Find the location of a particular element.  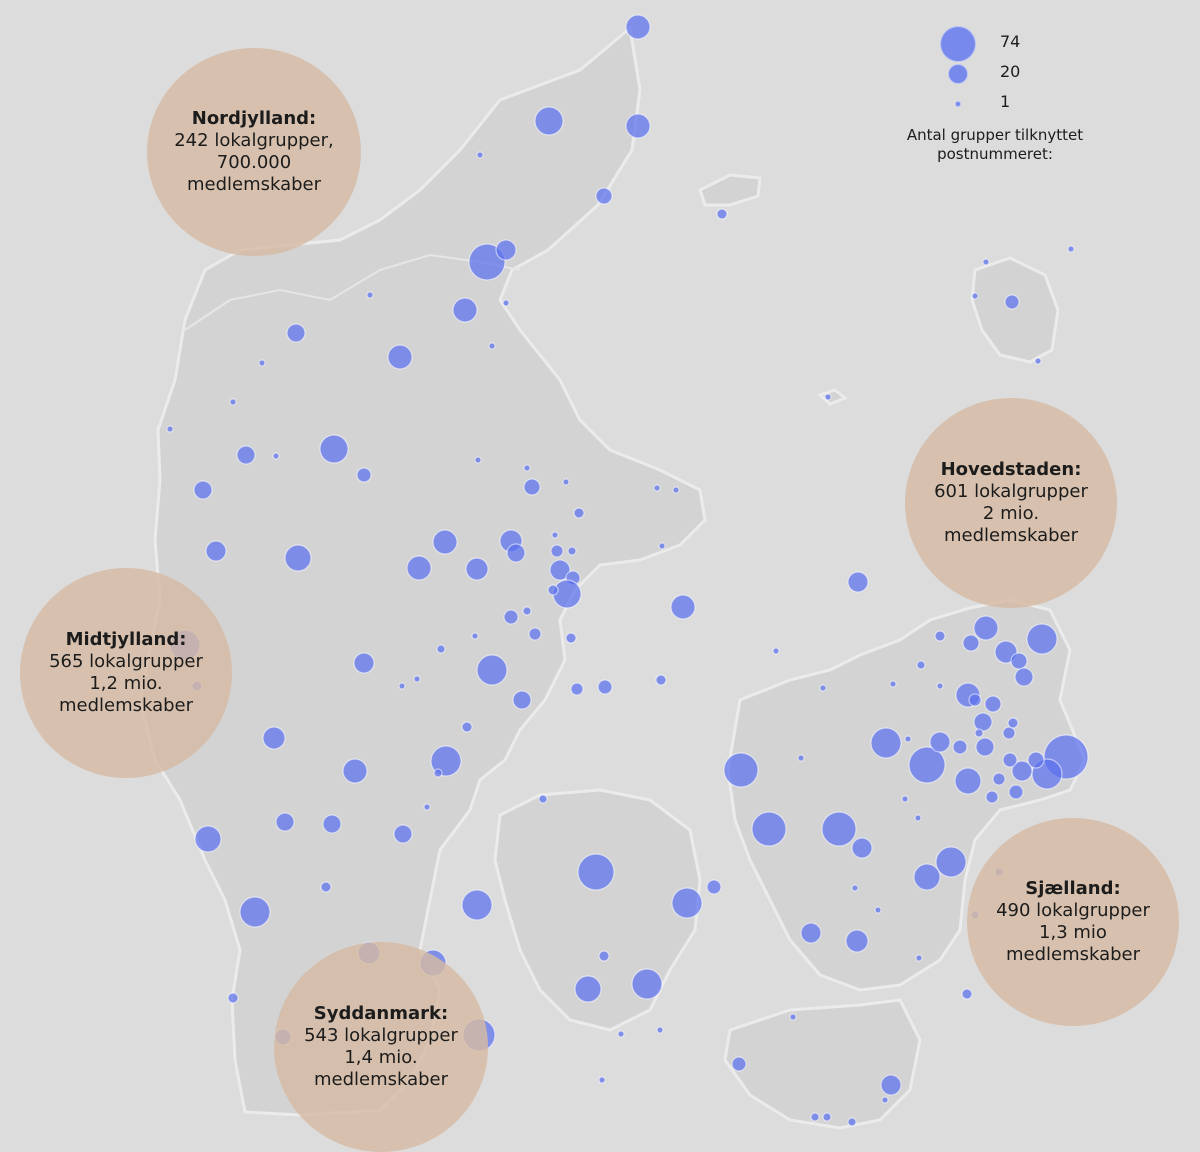

legend-caption-line: Antal grupper tilknyttet is located at coordinates (995, 135).